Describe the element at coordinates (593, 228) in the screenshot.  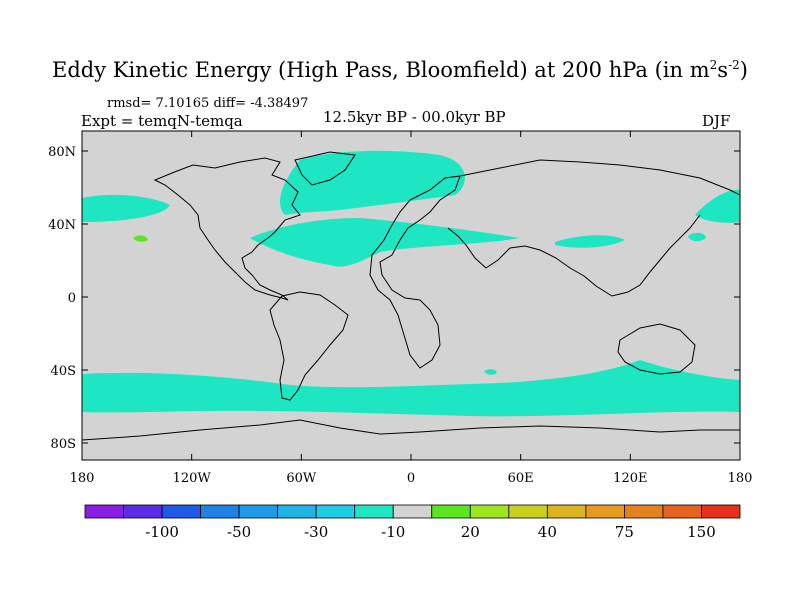
I see `asia-coast` at that location.